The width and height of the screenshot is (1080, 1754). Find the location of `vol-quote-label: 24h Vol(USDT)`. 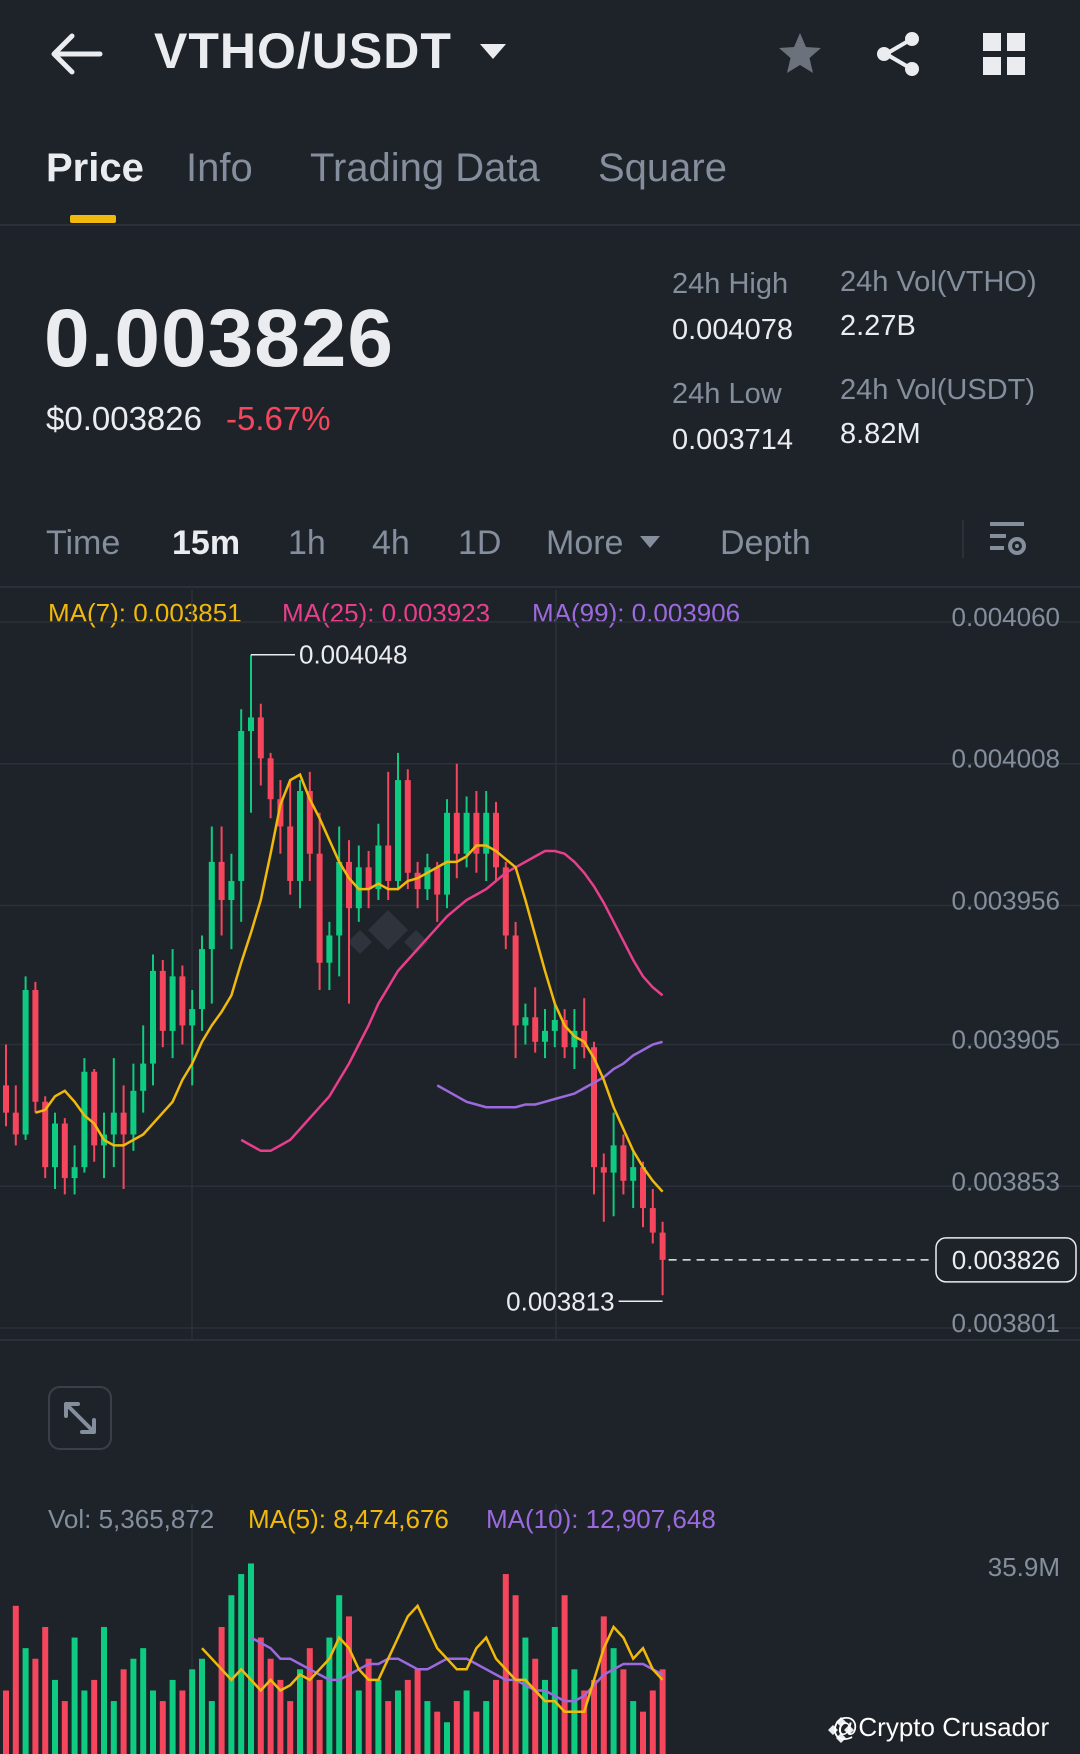

vol-quote-label: 24h Vol(USDT) is located at coordinates (938, 390).